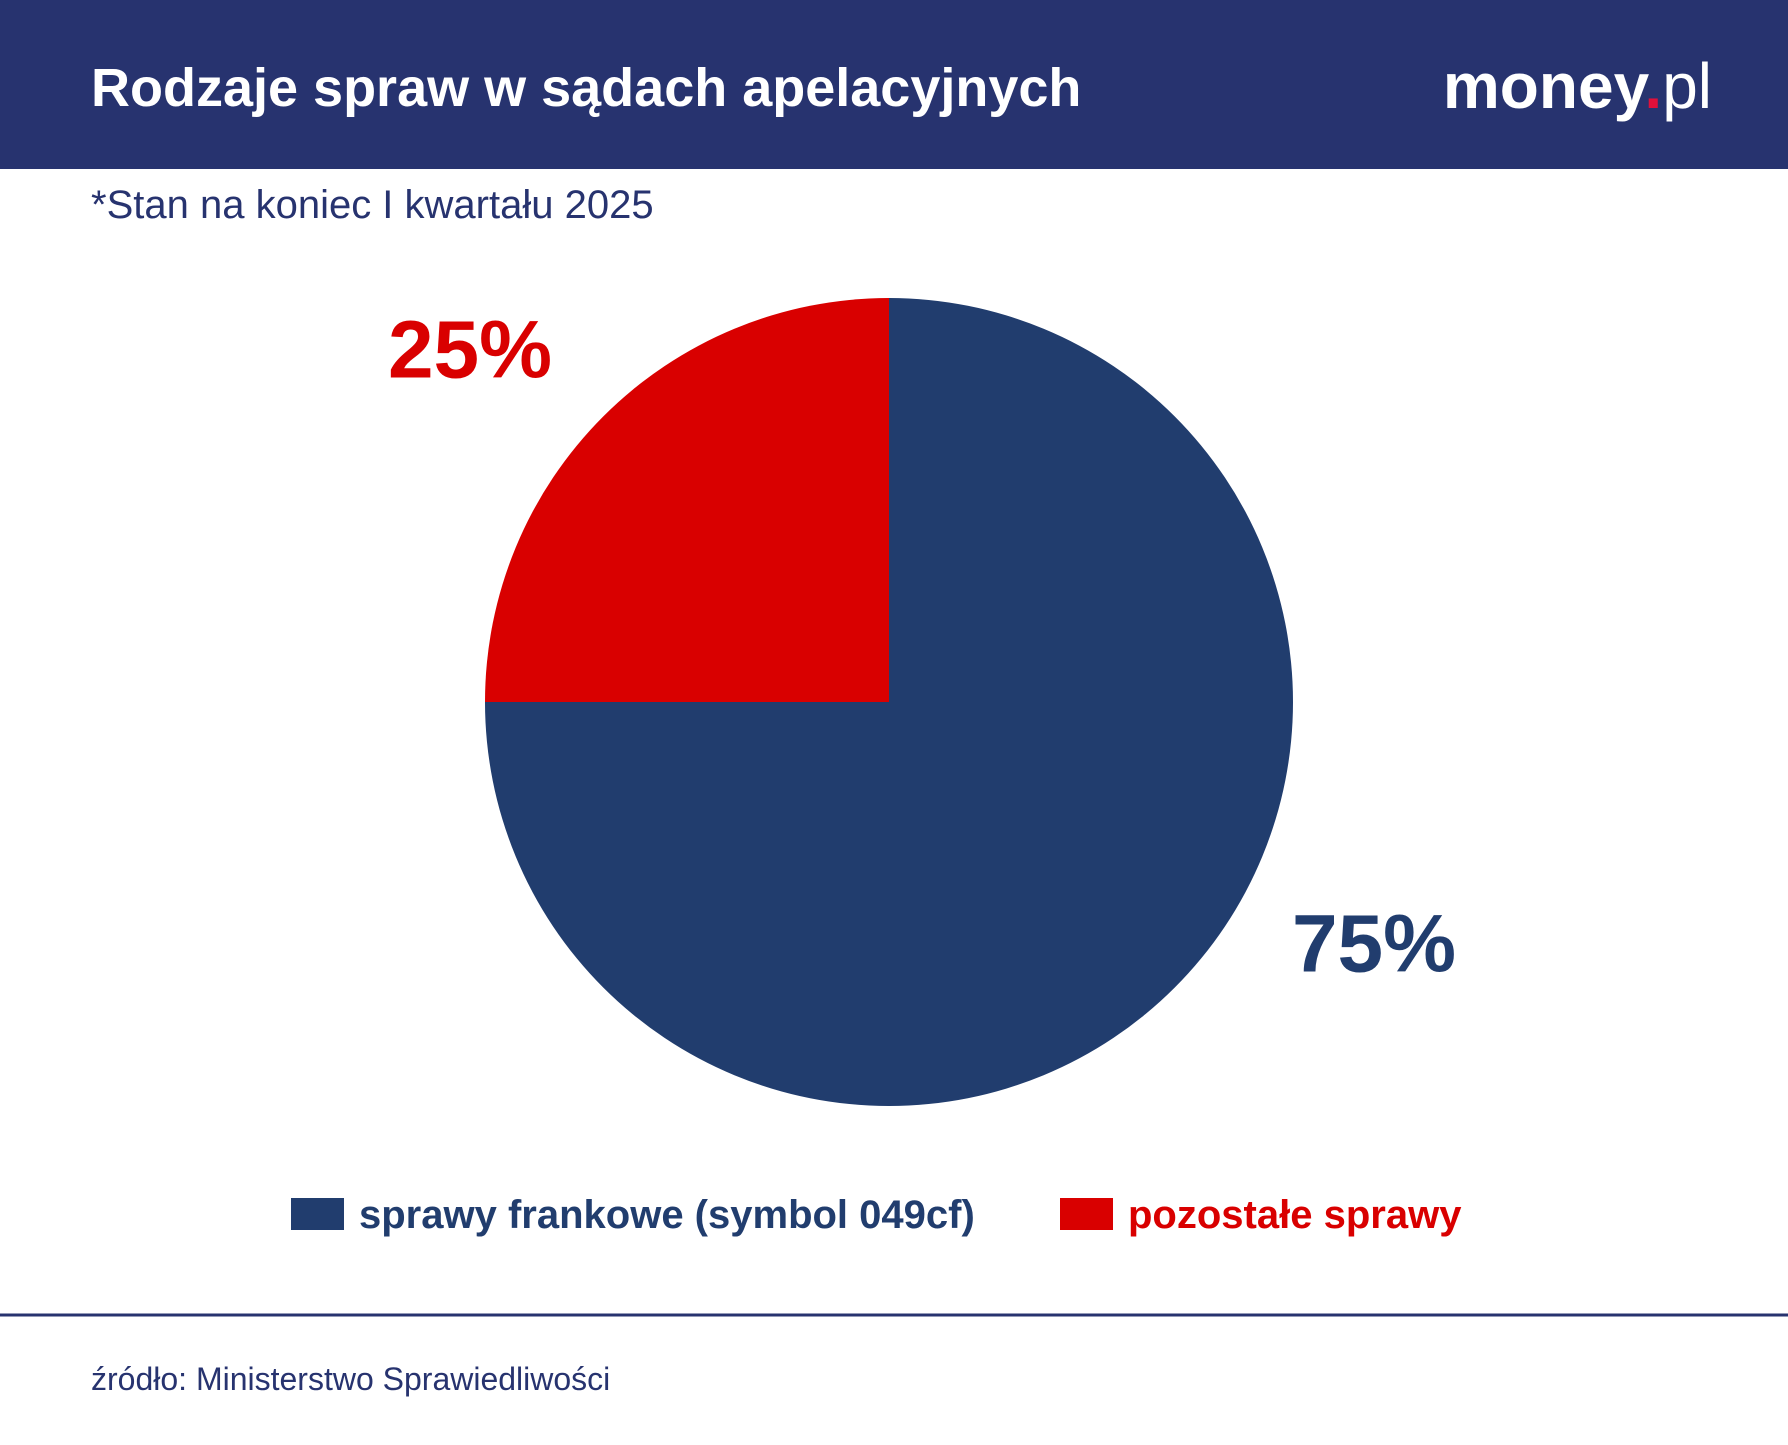 The image size is (1788, 1445). I want to click on legend-label: pozostałe sprawy, so click(1295, 1215).